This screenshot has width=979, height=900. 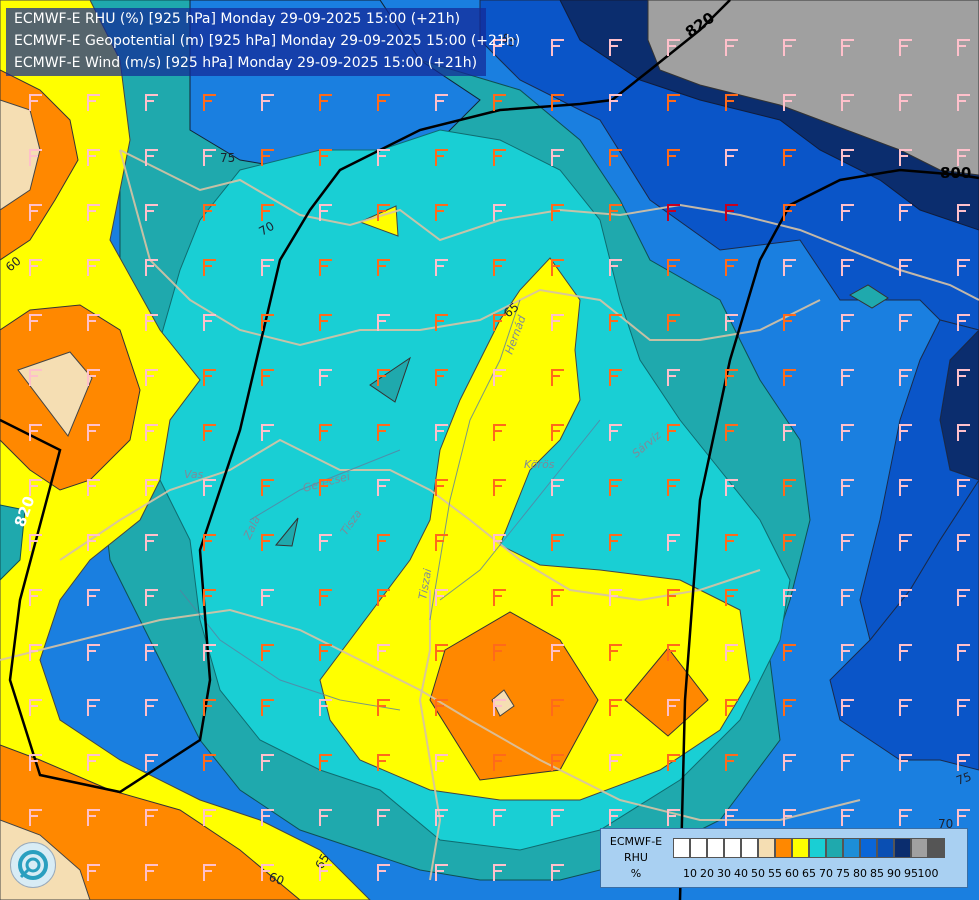 I want to click on rhu-label-70-north: 70, so click(x=267, y=229).